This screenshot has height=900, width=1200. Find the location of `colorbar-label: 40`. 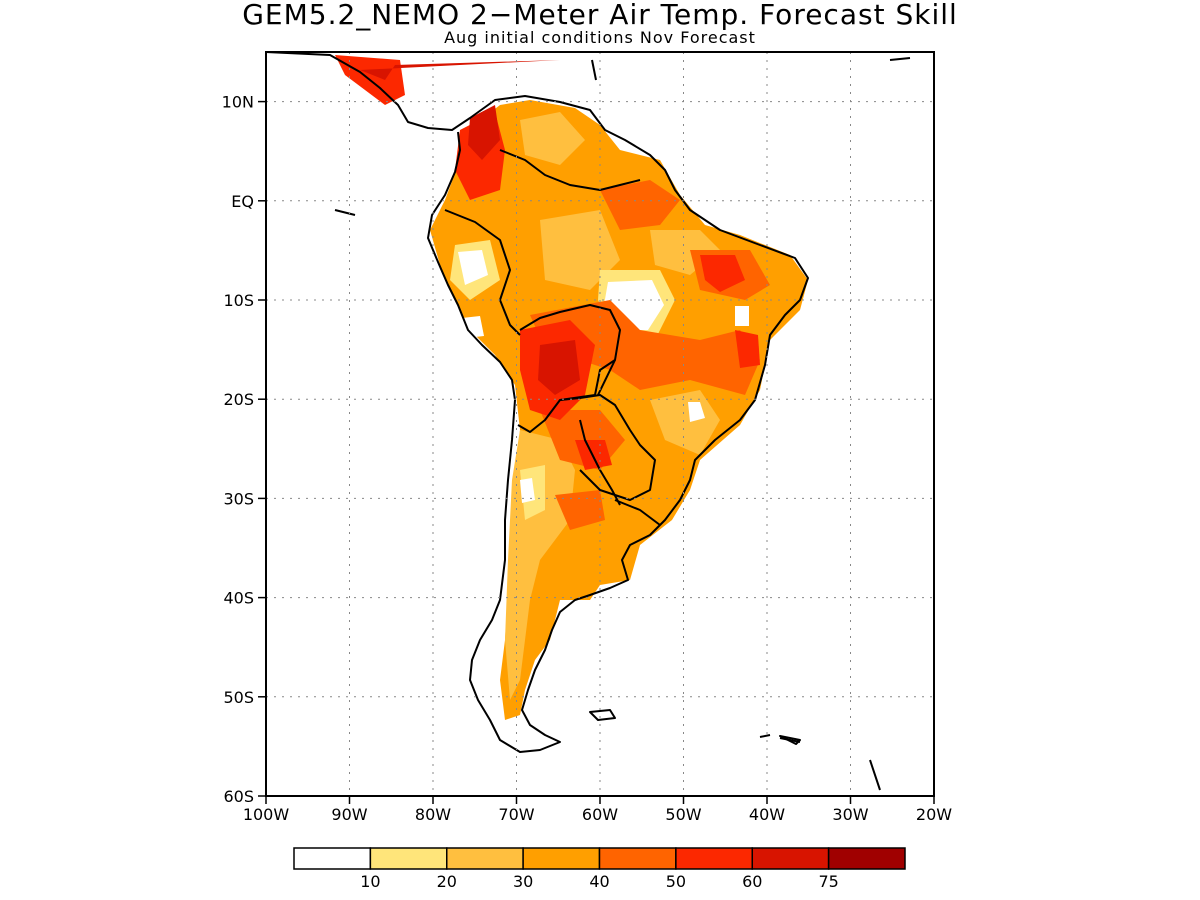

colorbar-label: 40 is located at coordinates (599, 881).